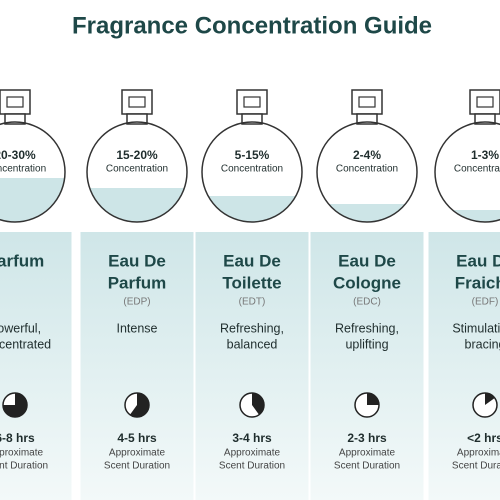  Describe the element at coordinates (252, 25) in the screenshot. I see `title: Fragrance Concentration Guide` at that location.